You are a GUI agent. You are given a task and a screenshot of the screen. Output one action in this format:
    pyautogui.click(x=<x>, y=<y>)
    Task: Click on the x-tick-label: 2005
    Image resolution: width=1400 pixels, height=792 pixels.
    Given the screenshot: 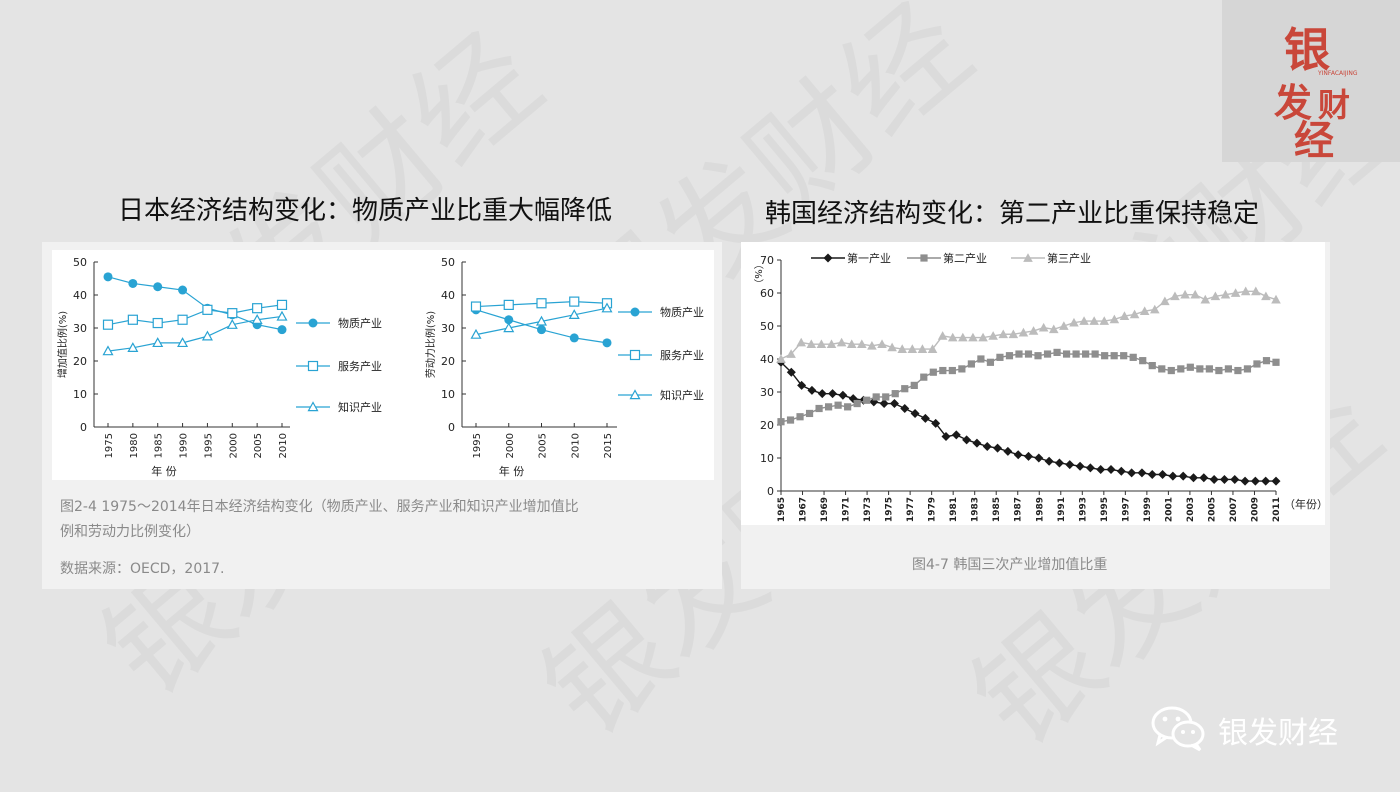 What is the action you would take?
    pyautogui.click(x=1212, y=509)
    